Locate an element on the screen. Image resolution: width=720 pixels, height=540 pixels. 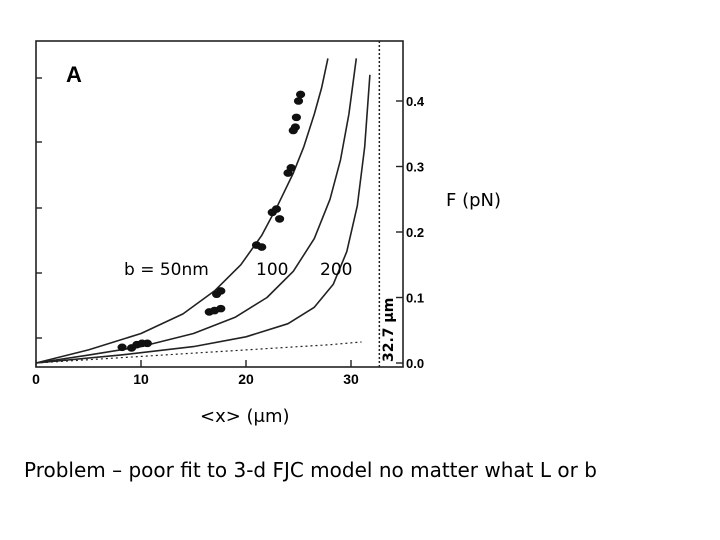
y-tick-label: 0.2 is located at coordinates (415, 232).